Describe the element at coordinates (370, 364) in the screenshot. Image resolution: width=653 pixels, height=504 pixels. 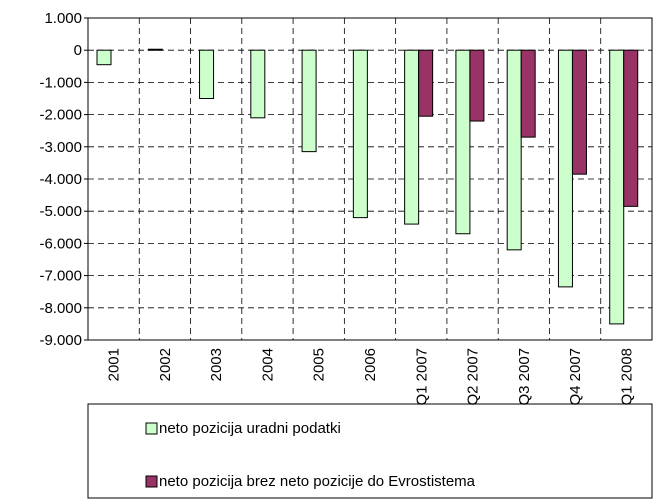
I see `x-tick-label: 2006` at that location.